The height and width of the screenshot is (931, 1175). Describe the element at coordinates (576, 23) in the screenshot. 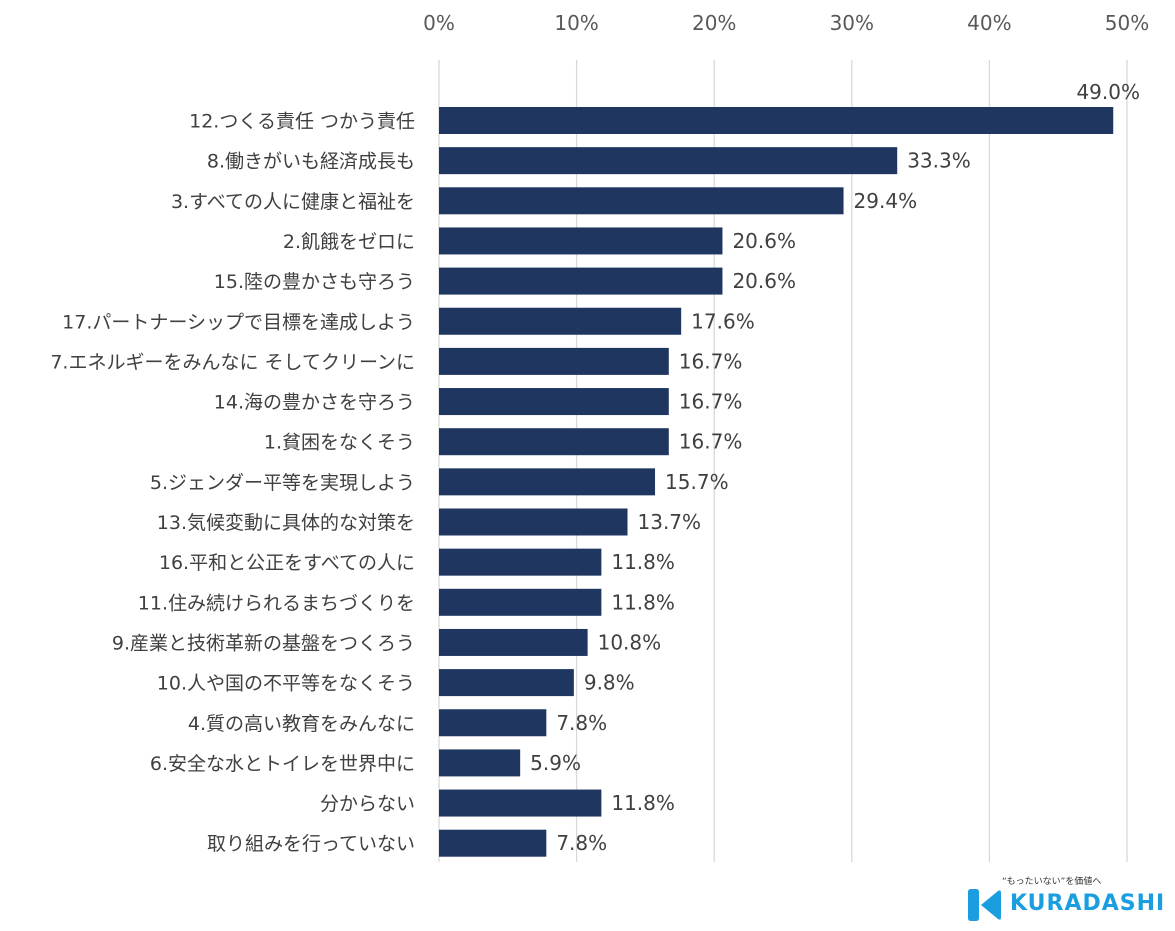

I see `x-tick-label: 10%` at that location.